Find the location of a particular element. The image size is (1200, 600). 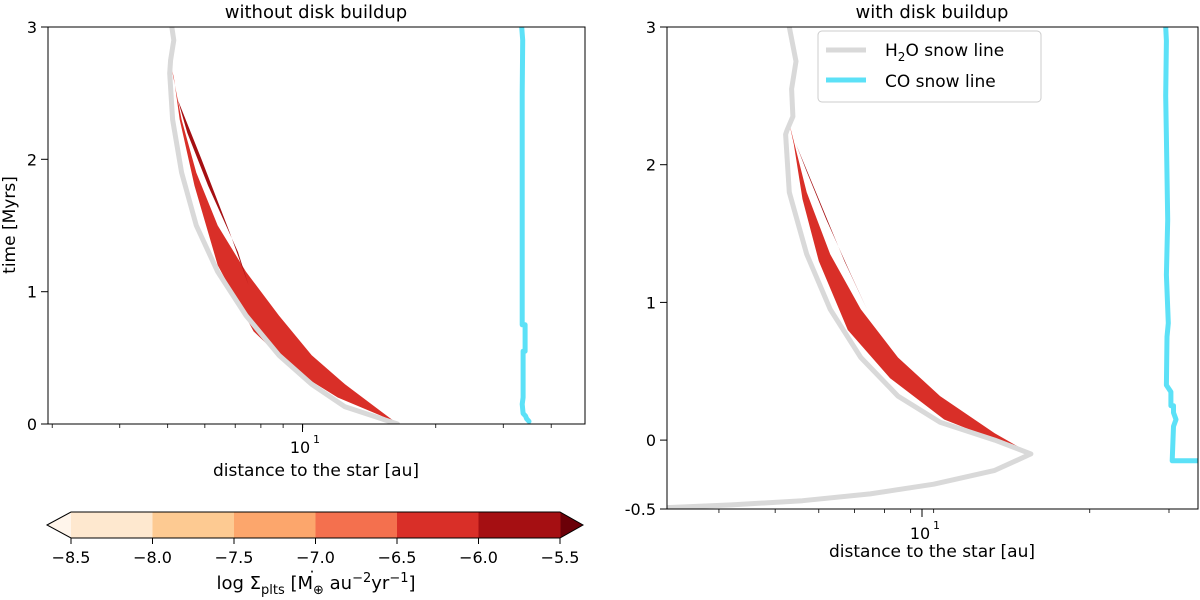

left-co-snow-line is located at coordinates (525, 225).